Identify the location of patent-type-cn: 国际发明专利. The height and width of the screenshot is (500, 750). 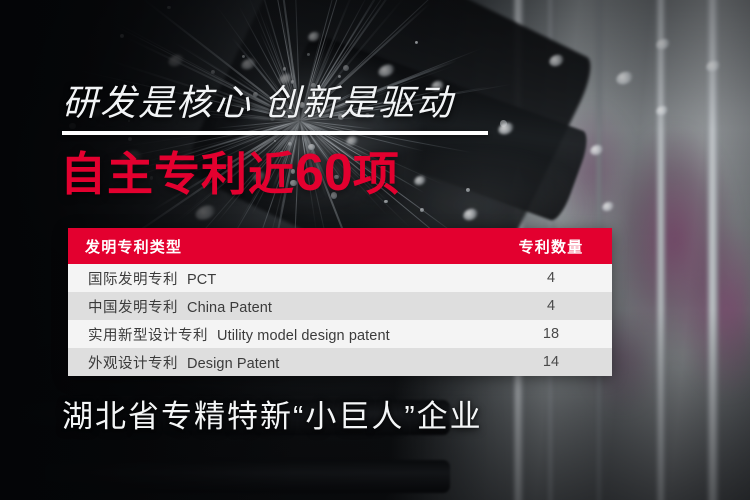
(133, 279).